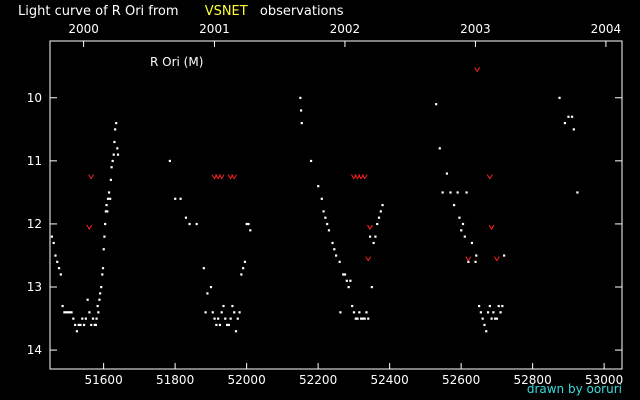  I want to click on title-source-text: VSNET, so click(226, 11).